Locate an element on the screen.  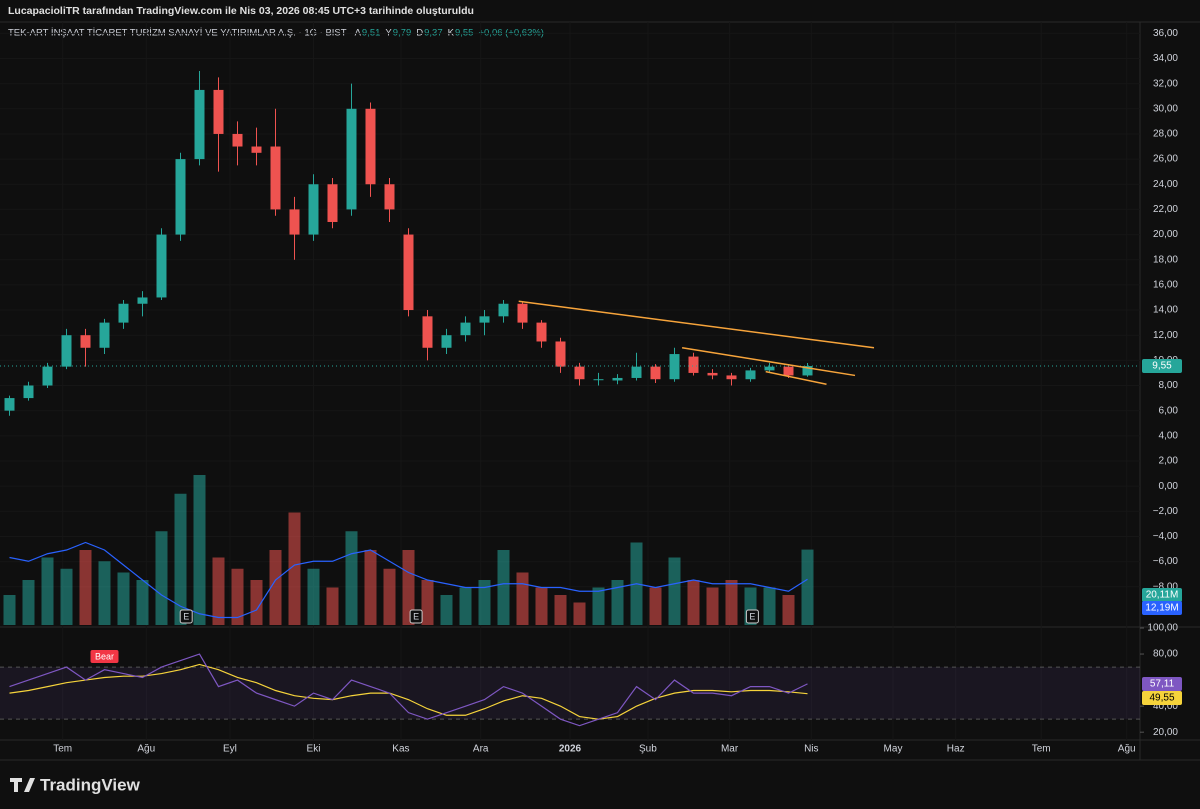
x-tick-label: Haz is located at coordinates (956, 749).